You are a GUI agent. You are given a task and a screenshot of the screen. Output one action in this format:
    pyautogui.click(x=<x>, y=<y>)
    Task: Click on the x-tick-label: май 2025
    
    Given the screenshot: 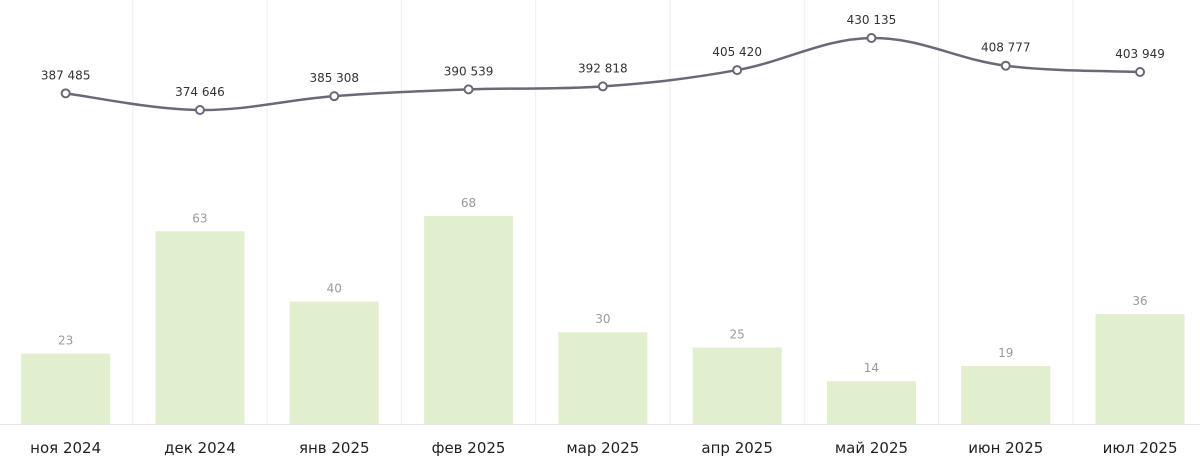 What is the action you would take?
    pyautogui.click(x=871, y=448)
    